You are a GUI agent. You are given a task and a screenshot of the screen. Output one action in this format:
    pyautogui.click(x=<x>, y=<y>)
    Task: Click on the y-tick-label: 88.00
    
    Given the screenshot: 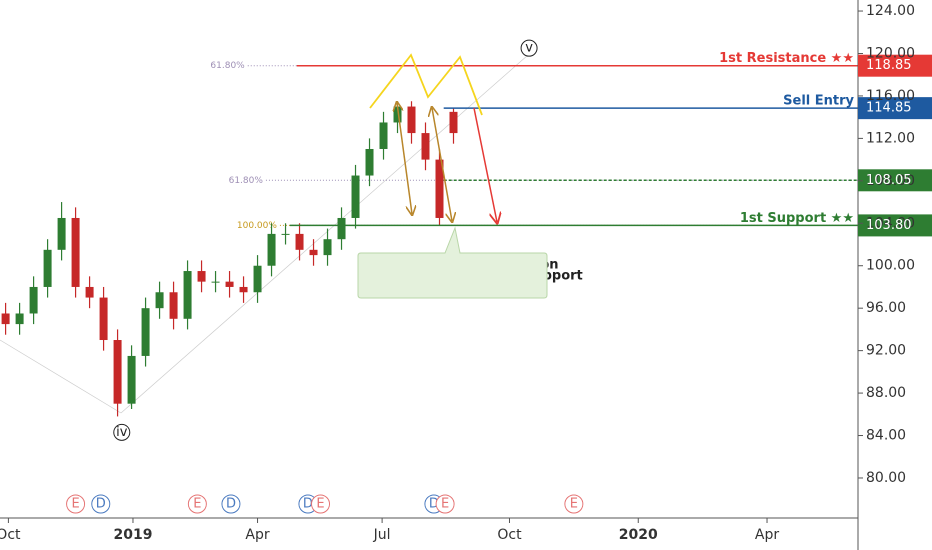 What is the action you would take?
    pyautogui.click(x=886, y=393)
    